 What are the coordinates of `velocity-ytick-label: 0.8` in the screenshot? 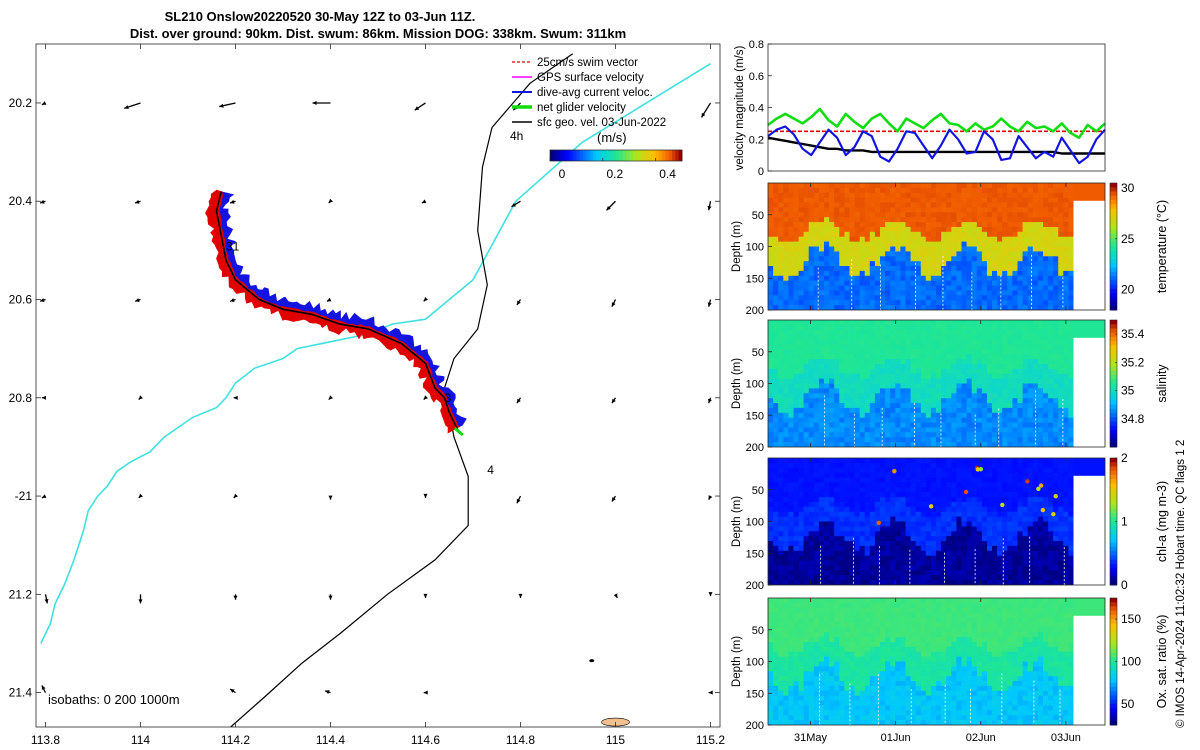 It's located at (756, 45).